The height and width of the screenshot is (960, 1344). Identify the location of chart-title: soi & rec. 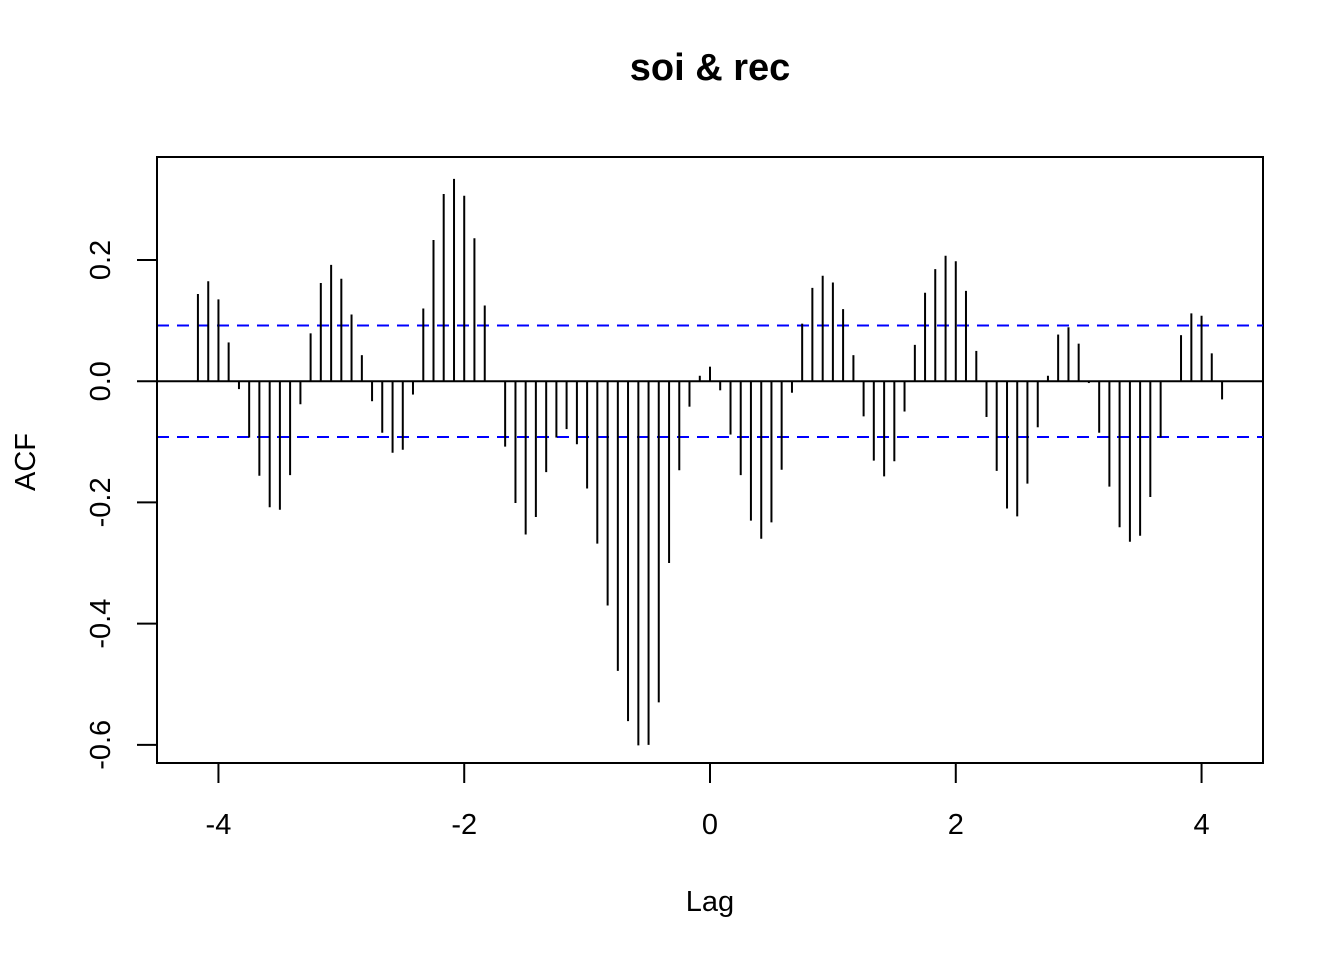
(710, 68).